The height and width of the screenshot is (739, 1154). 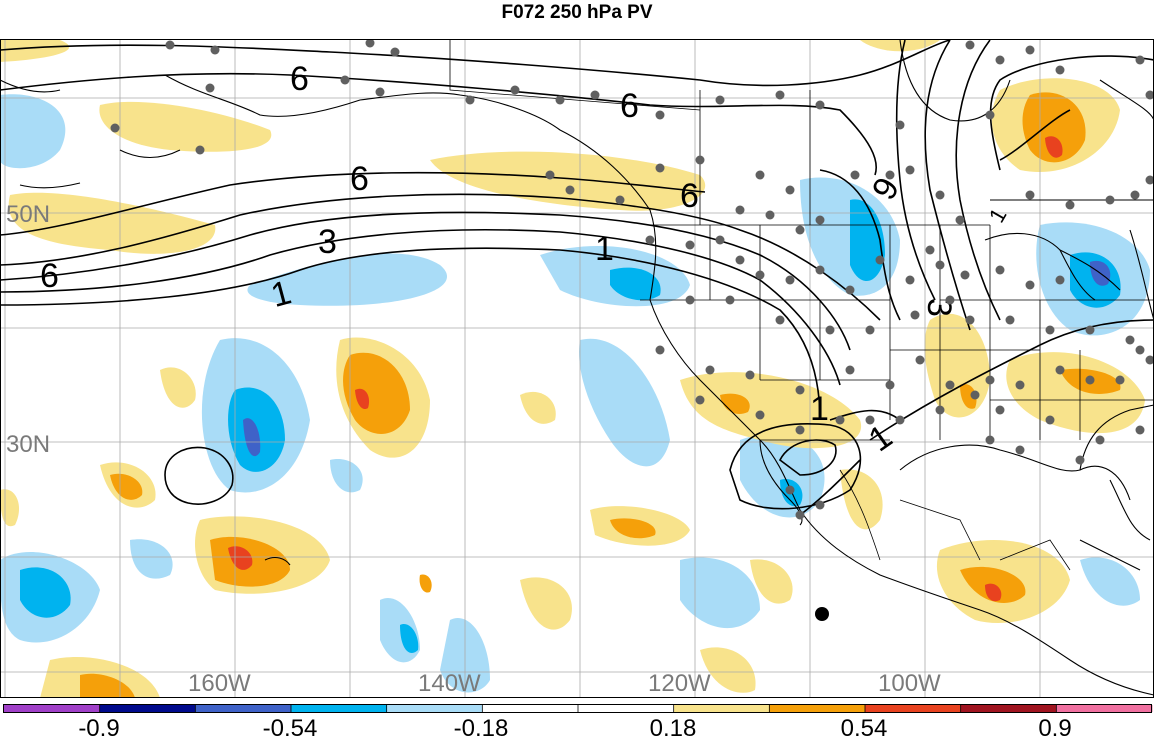 What do you see at coordinates (28, 444) in the screenshot?
I see `lat-label-30n: 30N` at bounding box center [28, 444].